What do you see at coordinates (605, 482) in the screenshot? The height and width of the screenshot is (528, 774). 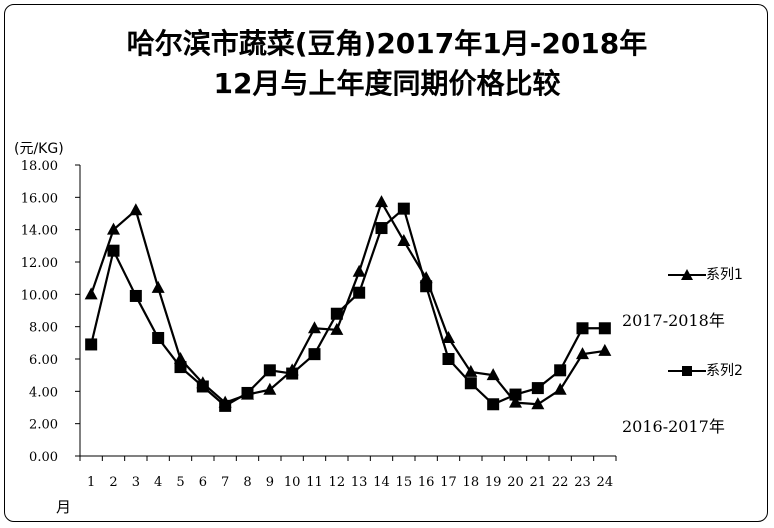 I see `x-tick-label: 24` at bounding box center [605, 482].